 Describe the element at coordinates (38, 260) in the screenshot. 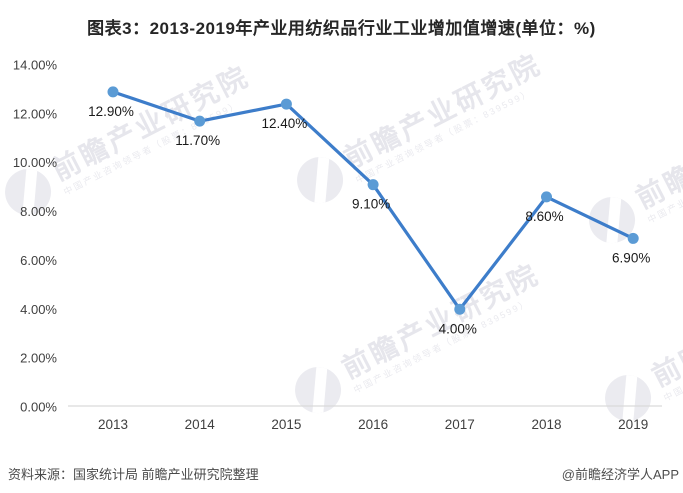

I see `y-axis-tick-label: 6.00%` at that location.